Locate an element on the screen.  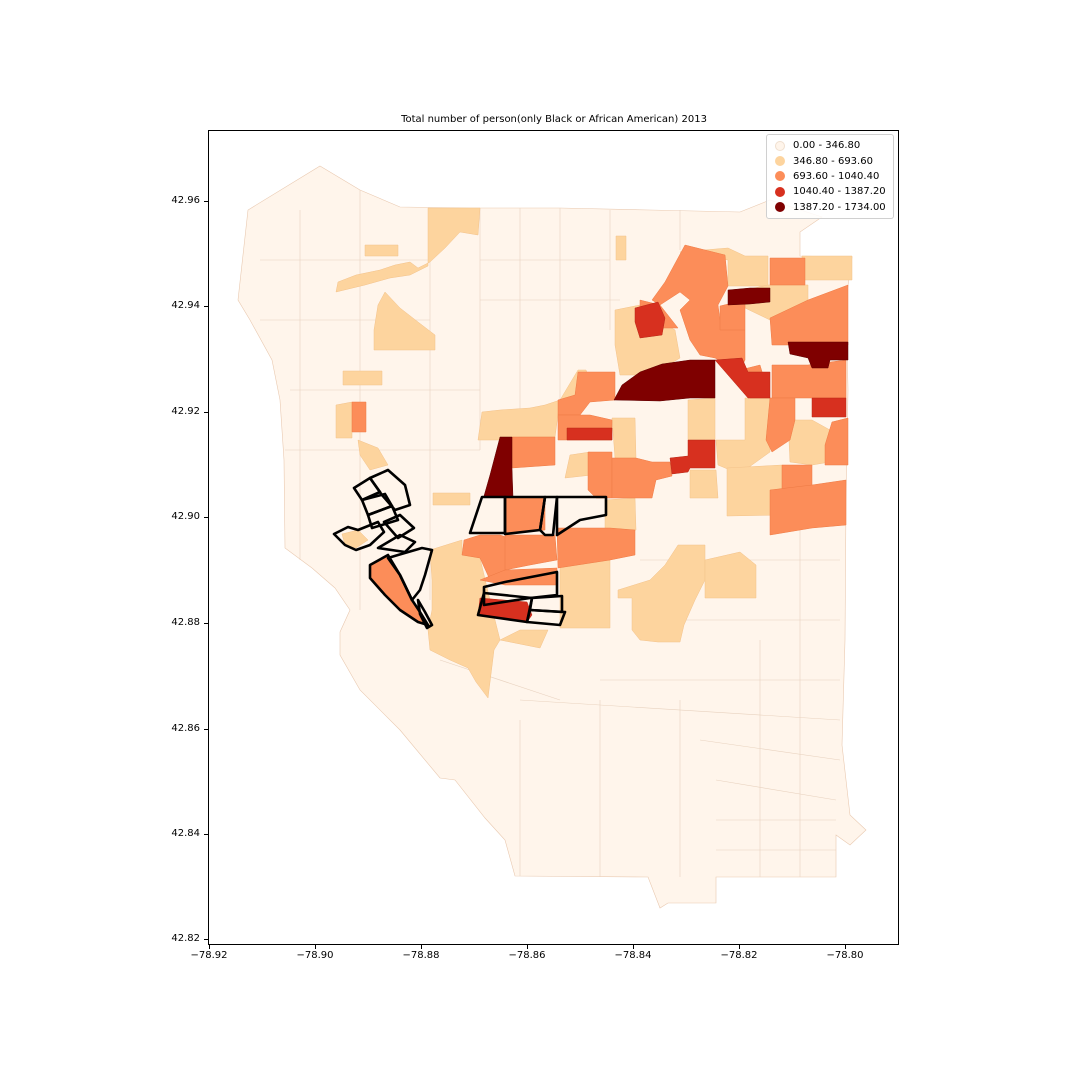
y-tick-marks is located at coordinates (206, 570).